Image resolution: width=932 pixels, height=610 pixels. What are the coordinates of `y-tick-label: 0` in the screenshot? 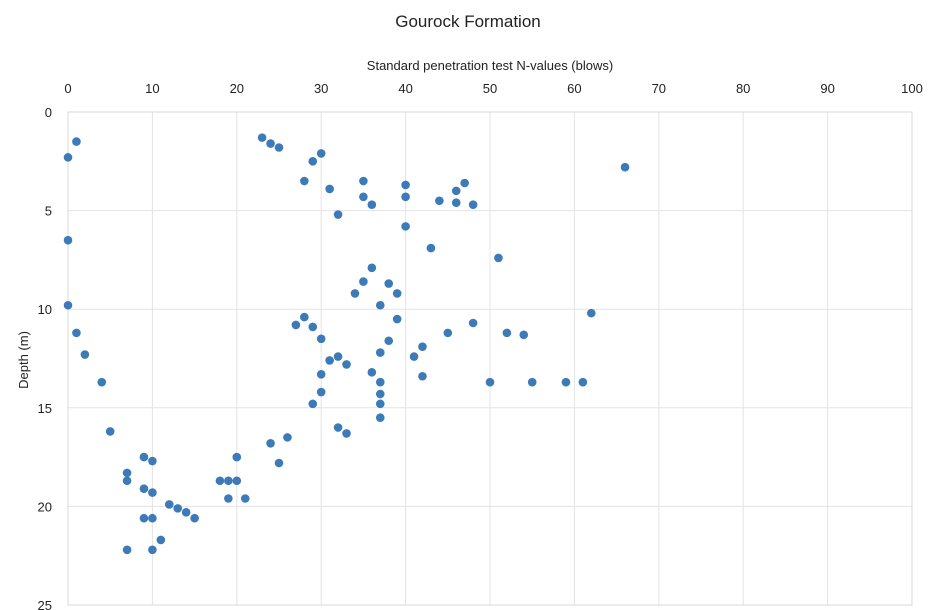 It's located at (48, 112).